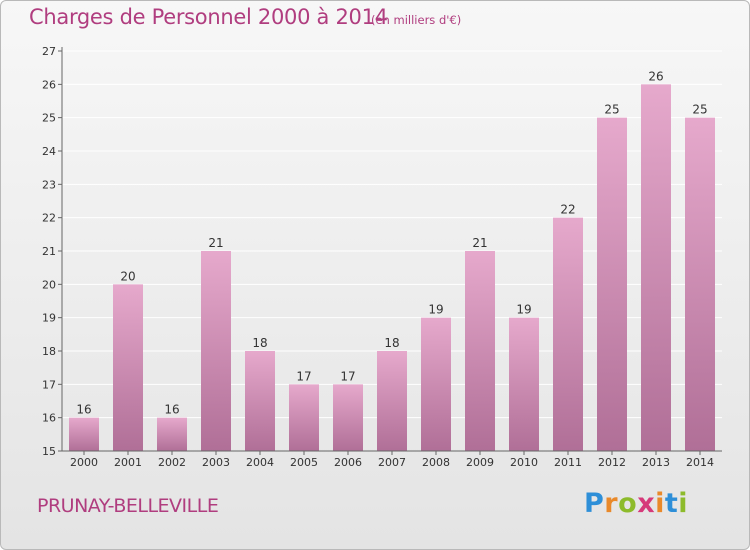 Image resolution: width=750 pixels, height=550 pixels. What do you see at coordinates (127, 276) in the screenshot?
I see `data-label: 20` at bounding box center [127, 276].